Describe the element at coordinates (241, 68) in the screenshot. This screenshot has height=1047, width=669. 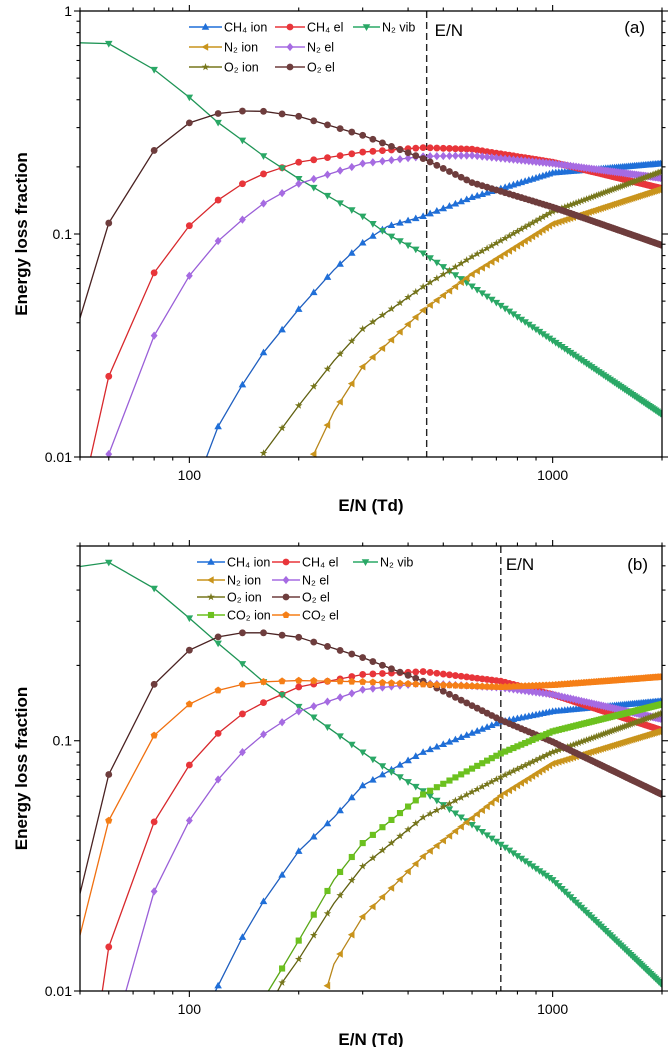
I see `legend-label: O₂ ion` at that location.